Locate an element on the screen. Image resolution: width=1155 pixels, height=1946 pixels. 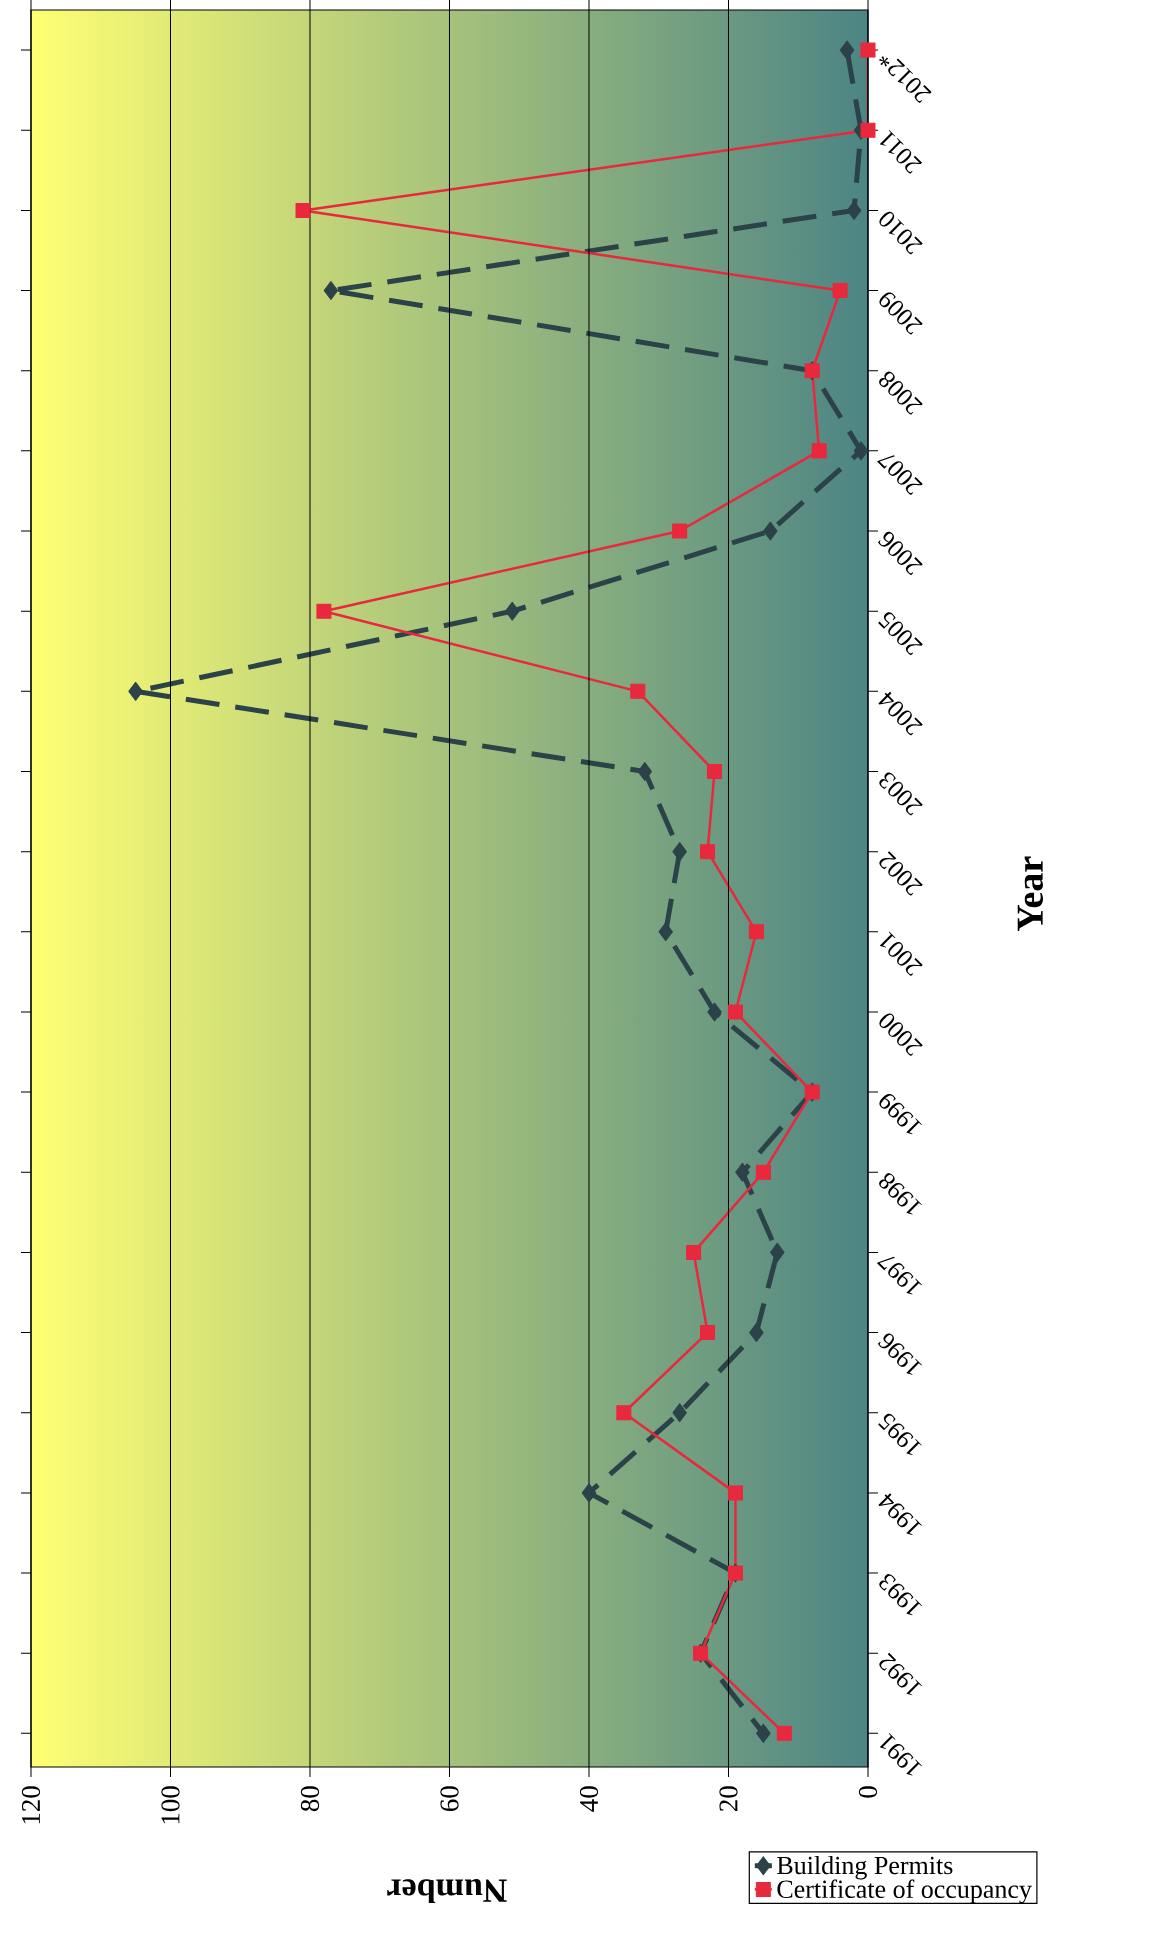
legend-label: Certificate of occupancy is located at coordinates (904, 1891).